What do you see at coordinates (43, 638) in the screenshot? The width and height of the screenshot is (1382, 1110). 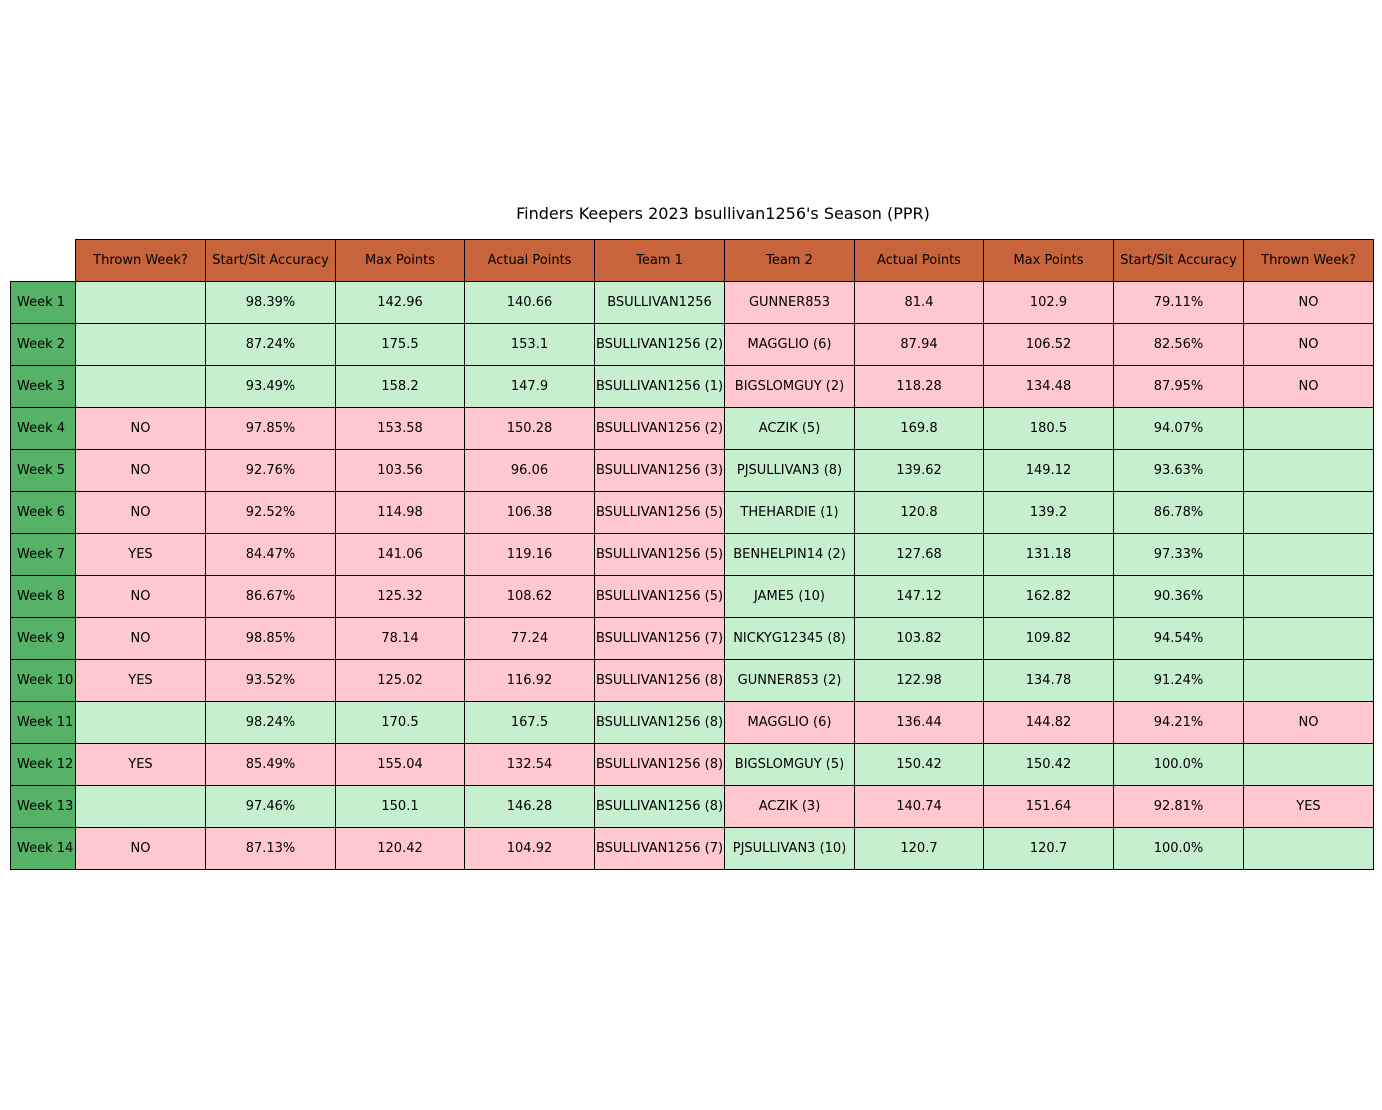 I see `row-label: Week 9` at bounding box center [43, 638].